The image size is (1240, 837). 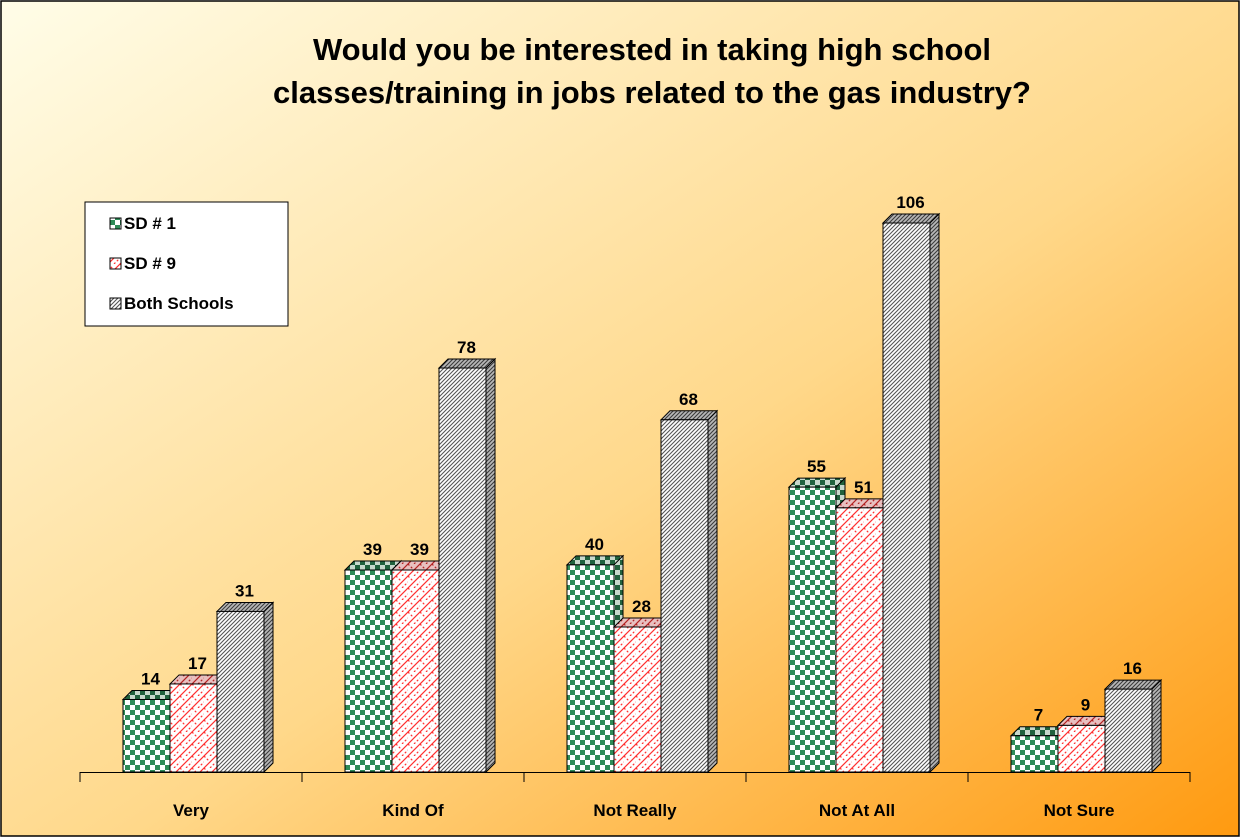 What do you see at coordinates (641, 606) in the screenshot?
I see `data-label: 28` at bounding box center [641, 606].